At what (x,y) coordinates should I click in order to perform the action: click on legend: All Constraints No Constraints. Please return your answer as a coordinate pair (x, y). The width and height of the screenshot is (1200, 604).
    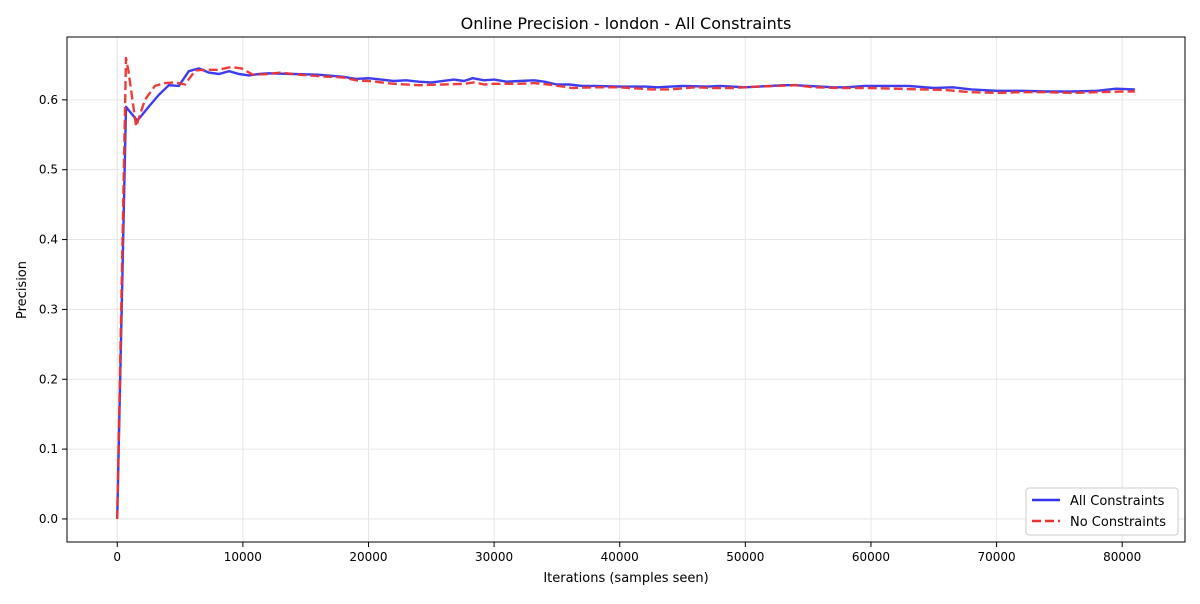
    Looking at the image, I should click on (1102, 511).